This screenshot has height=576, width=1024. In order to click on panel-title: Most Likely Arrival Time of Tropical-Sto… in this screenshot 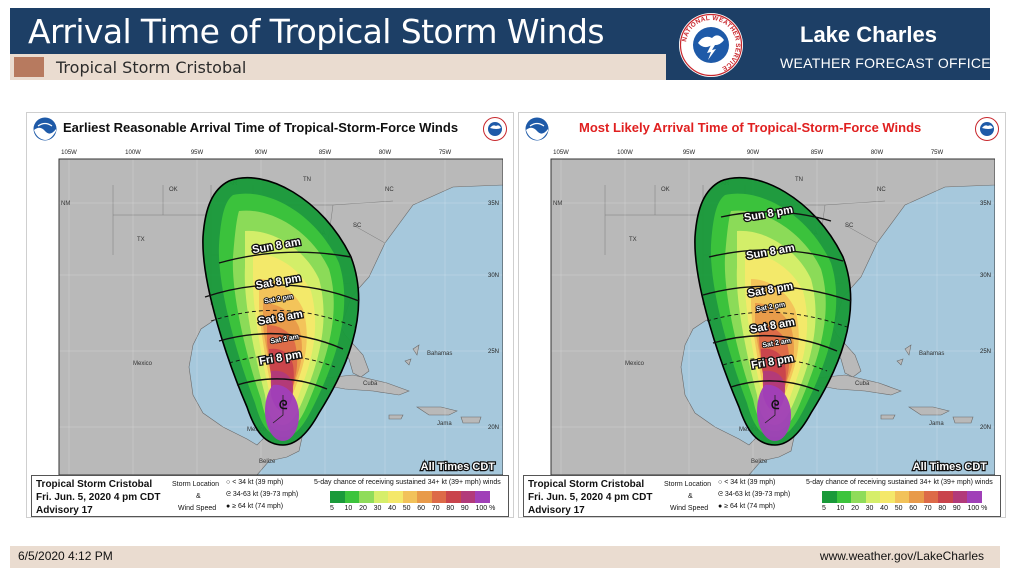, I will do `click(750, 127)`.